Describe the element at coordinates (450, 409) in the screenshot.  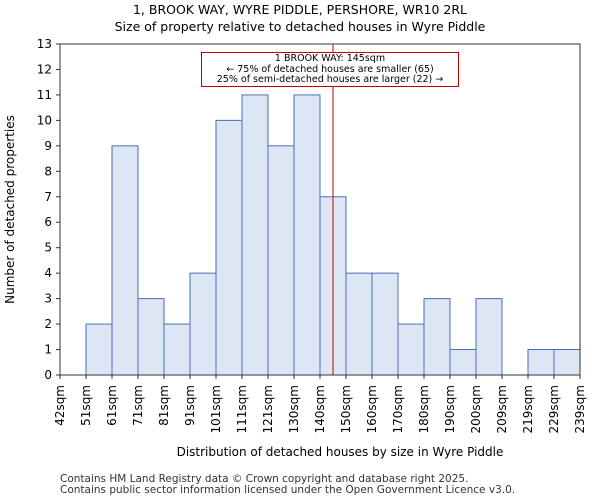
I see `x-tick-label: 190sqm` at that location.